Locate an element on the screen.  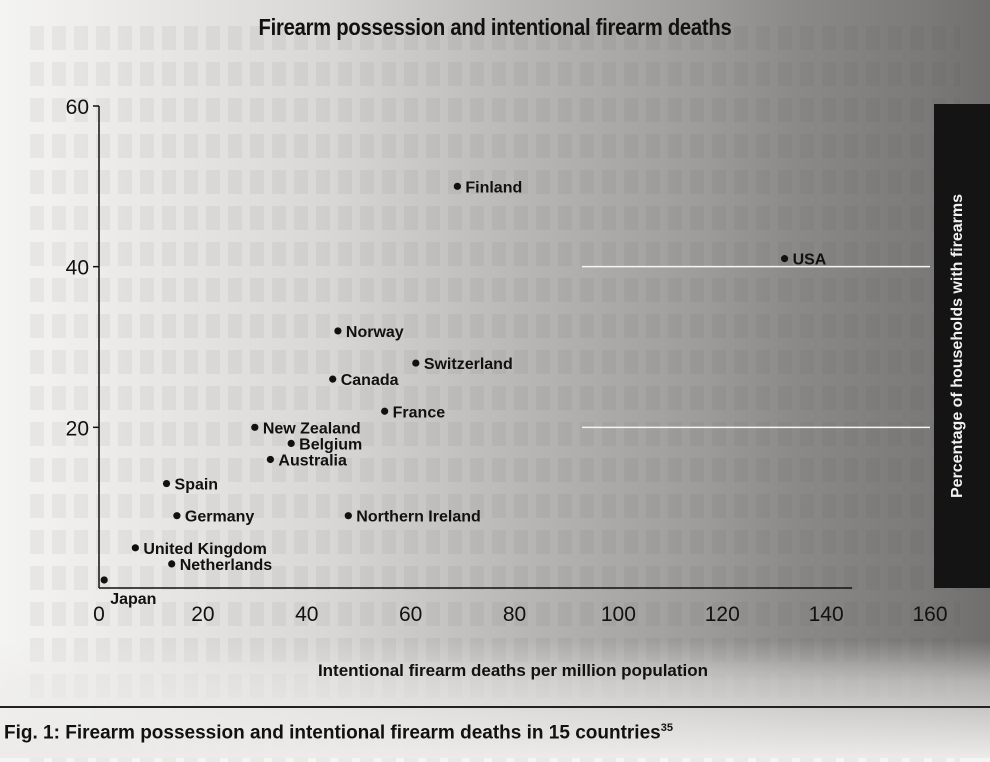
point-label-switzerland: Switzerland is located at coordinates (468, 364).